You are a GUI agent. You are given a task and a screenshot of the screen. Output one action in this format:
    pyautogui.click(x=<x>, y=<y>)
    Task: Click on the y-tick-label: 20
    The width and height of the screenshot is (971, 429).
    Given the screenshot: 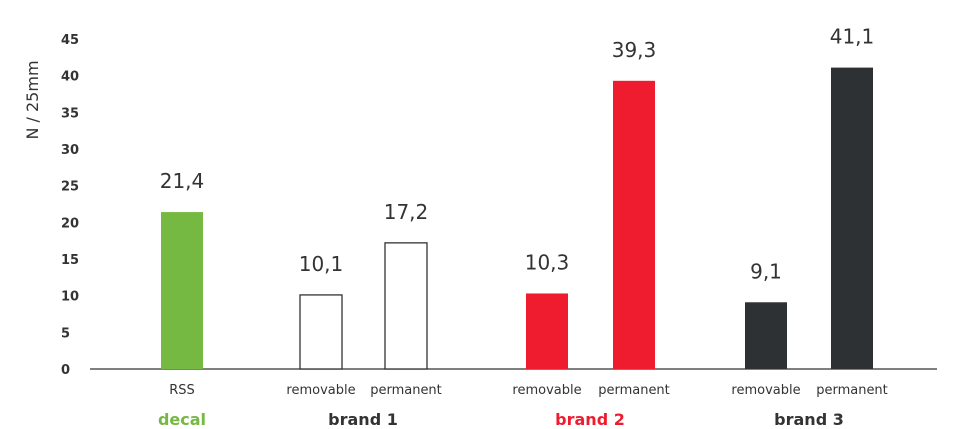 What is the action you would take?
    pyautogui.click(x=70, y=223)
    